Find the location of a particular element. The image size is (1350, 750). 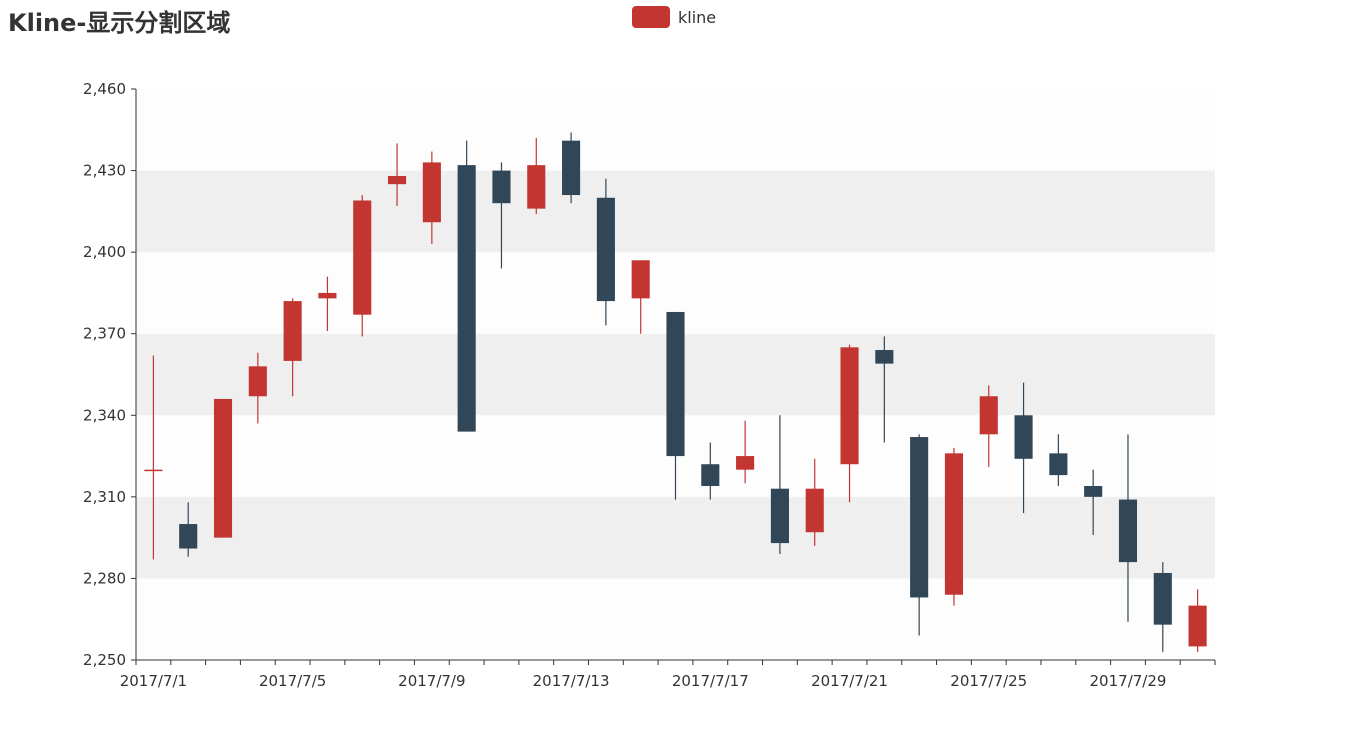

chart-title: Kline-显示分割区域 is located at coordinates (119, 23).